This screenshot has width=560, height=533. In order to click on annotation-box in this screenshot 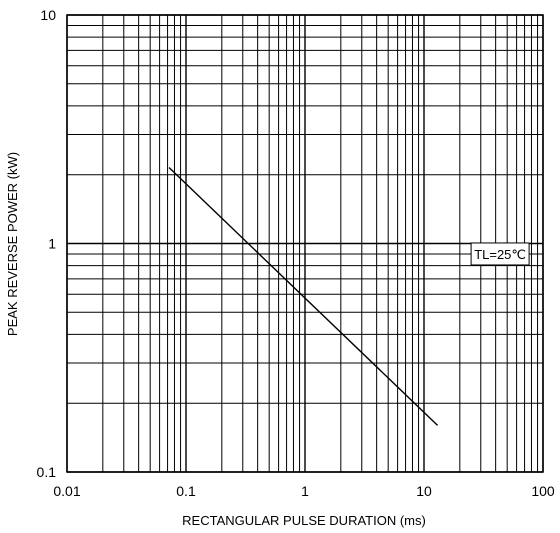, I will do `click(500, 254)`.